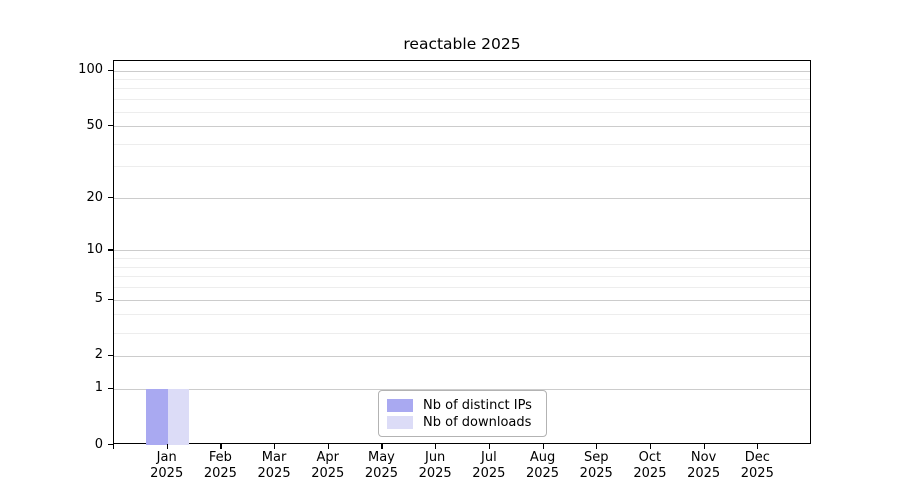 This screenshot has height=500, width=900. Describe the element at coordinates (157, 416) in the screenshot. I see `bar-nb-of-distinct-ips-jan` at that location.